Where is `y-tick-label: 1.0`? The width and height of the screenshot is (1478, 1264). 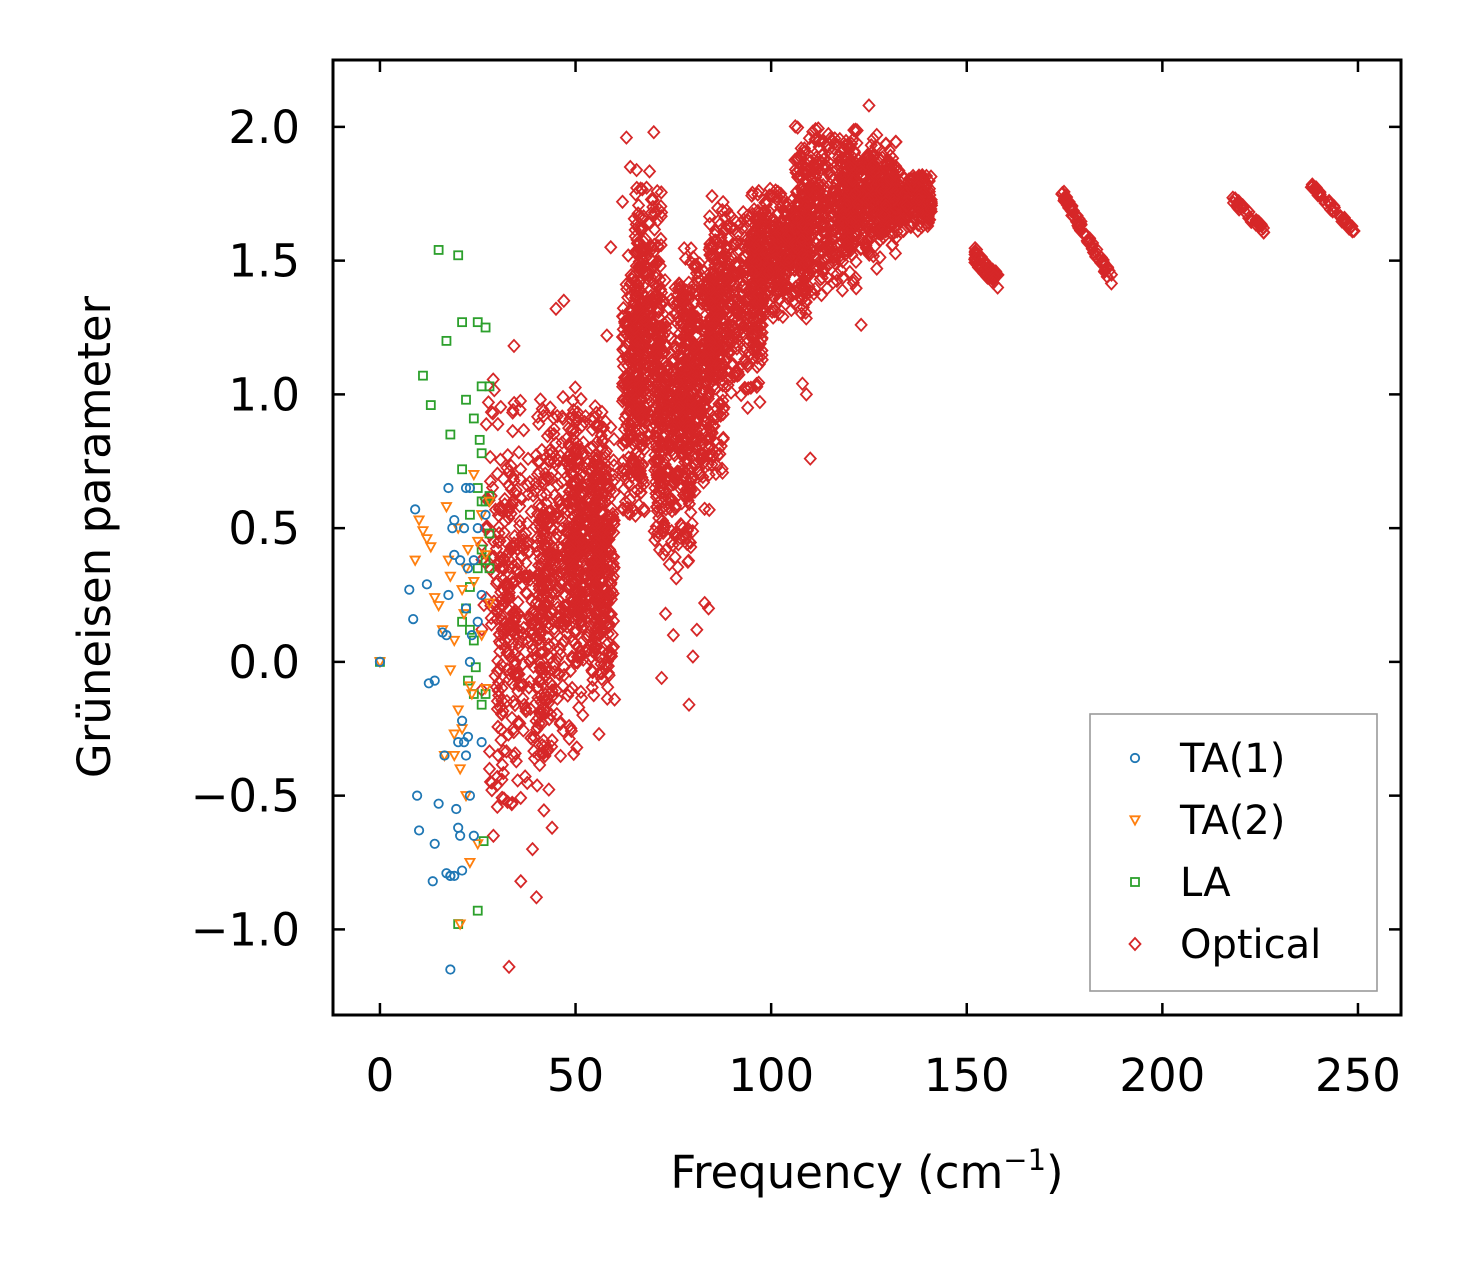 y-tick-label: 1.0 is located at coordinates (264, 394).